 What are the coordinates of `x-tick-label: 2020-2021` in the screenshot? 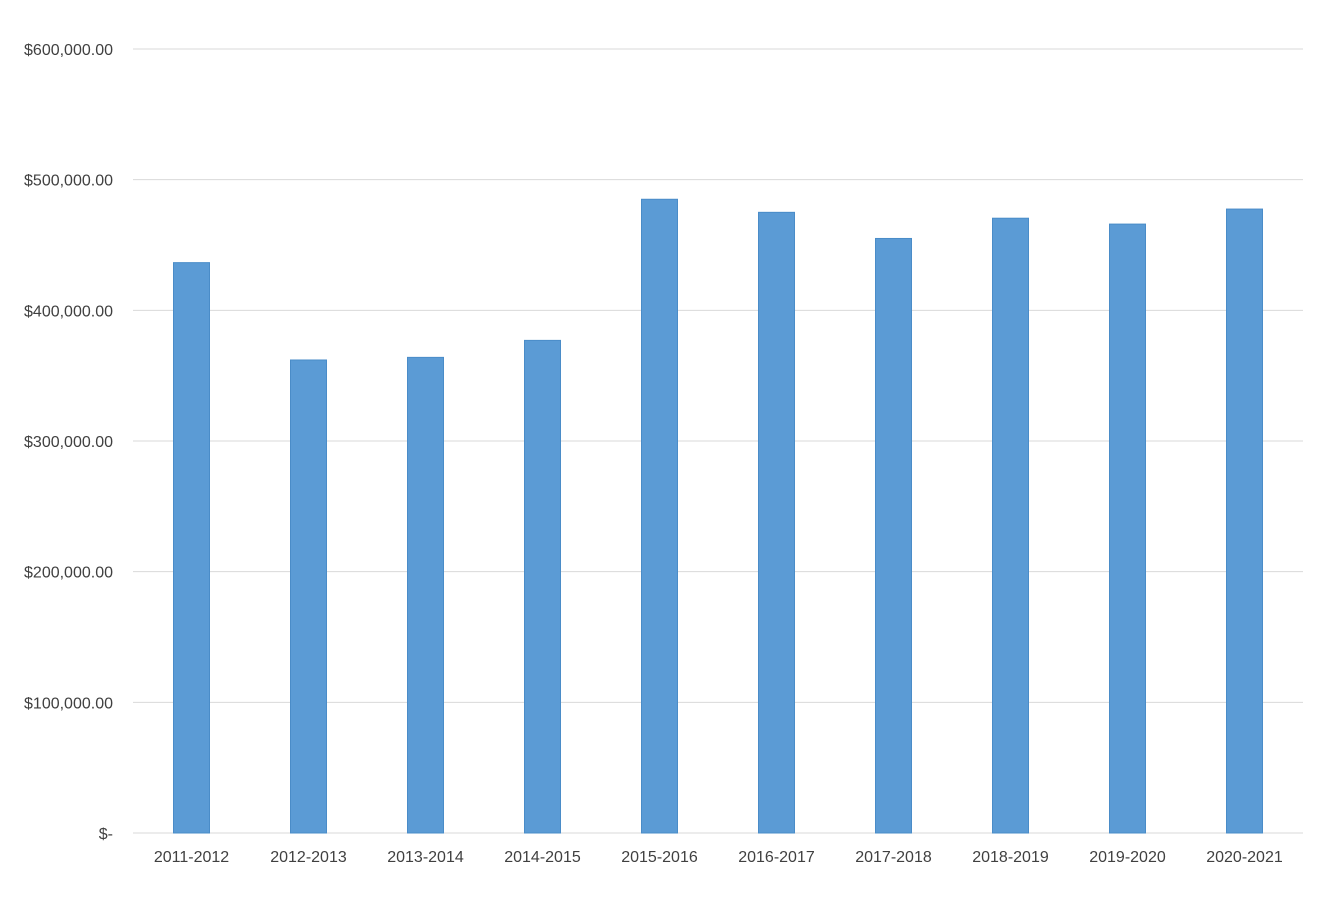 It's located at (1244, 857).